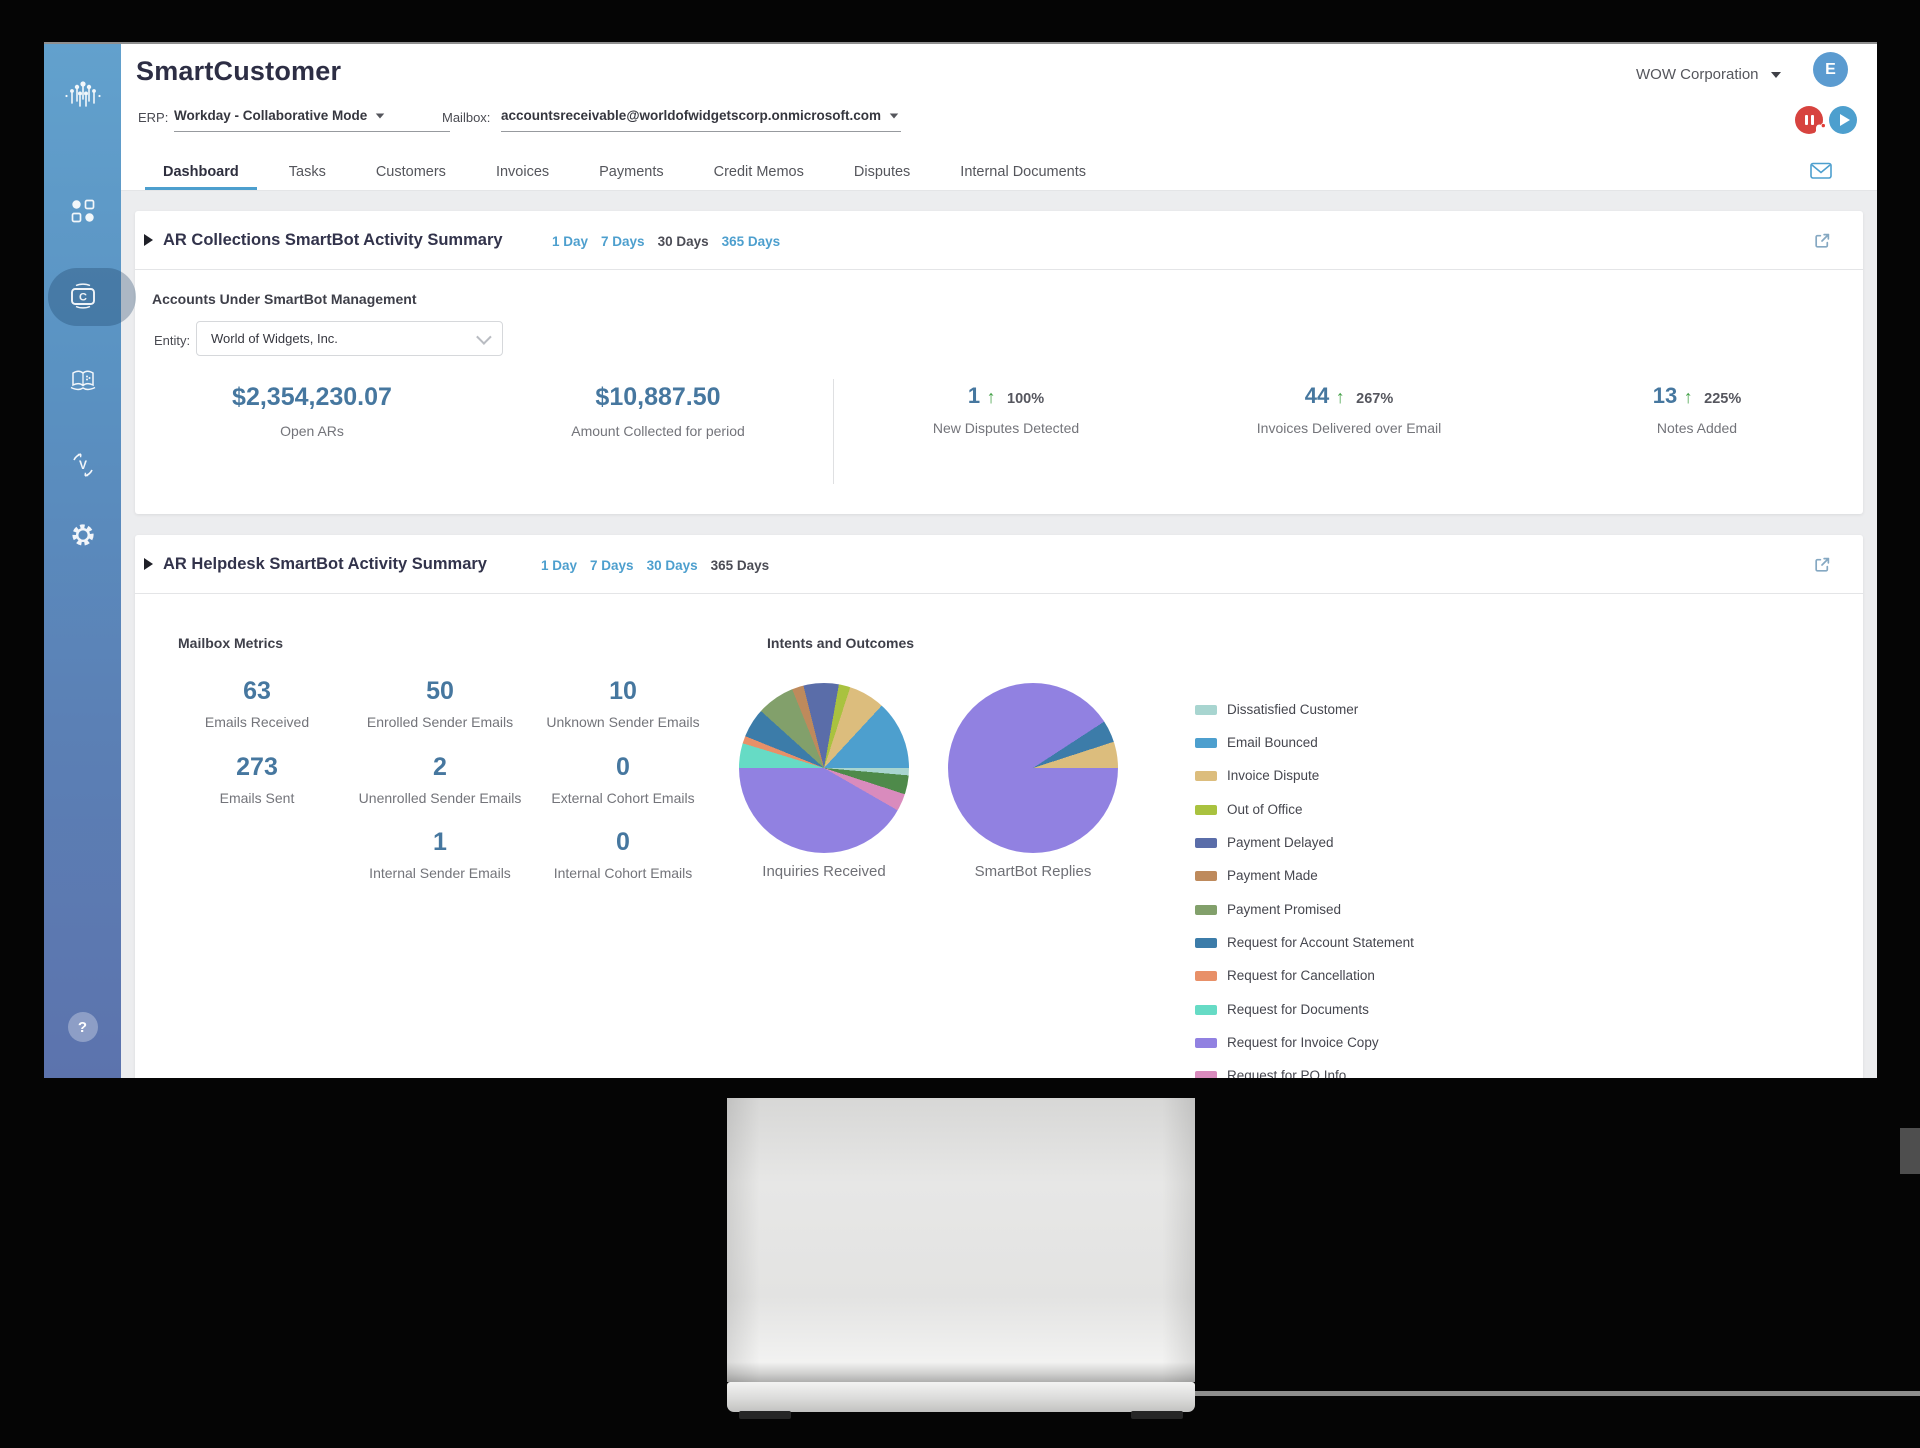  What do you see at coordinates (1320, 942) in the screenshot?
I see `legend-label: Request for Account Statement` at bounding box center [1320, 942].